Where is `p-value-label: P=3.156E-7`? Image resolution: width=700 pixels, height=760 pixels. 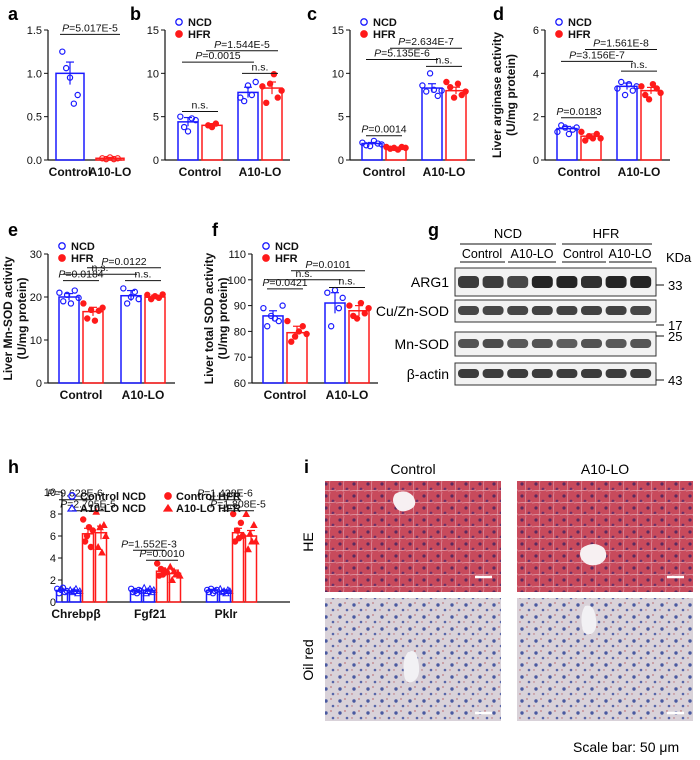 p-value-label: P=3.156E-7 is located at coordinates (597, 55).